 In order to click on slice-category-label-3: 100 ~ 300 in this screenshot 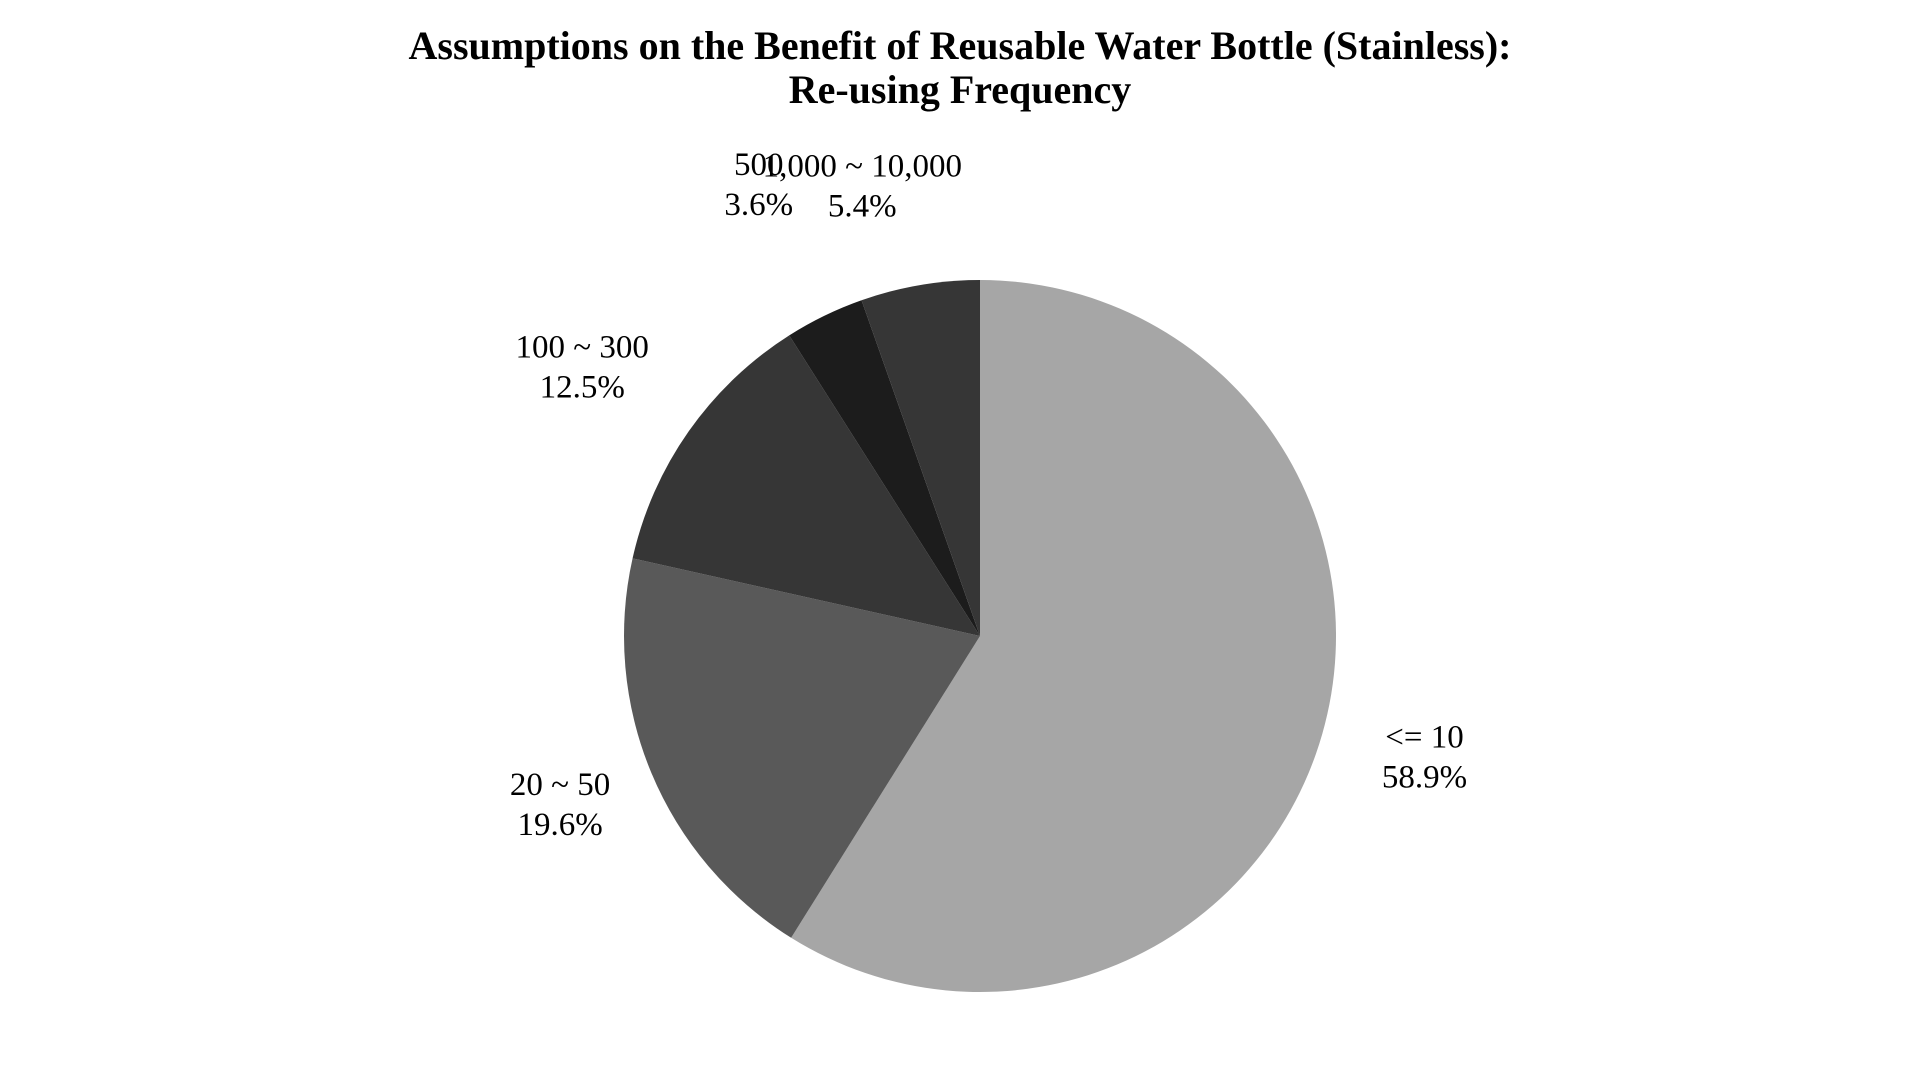, I will do `click(582, 347)`.